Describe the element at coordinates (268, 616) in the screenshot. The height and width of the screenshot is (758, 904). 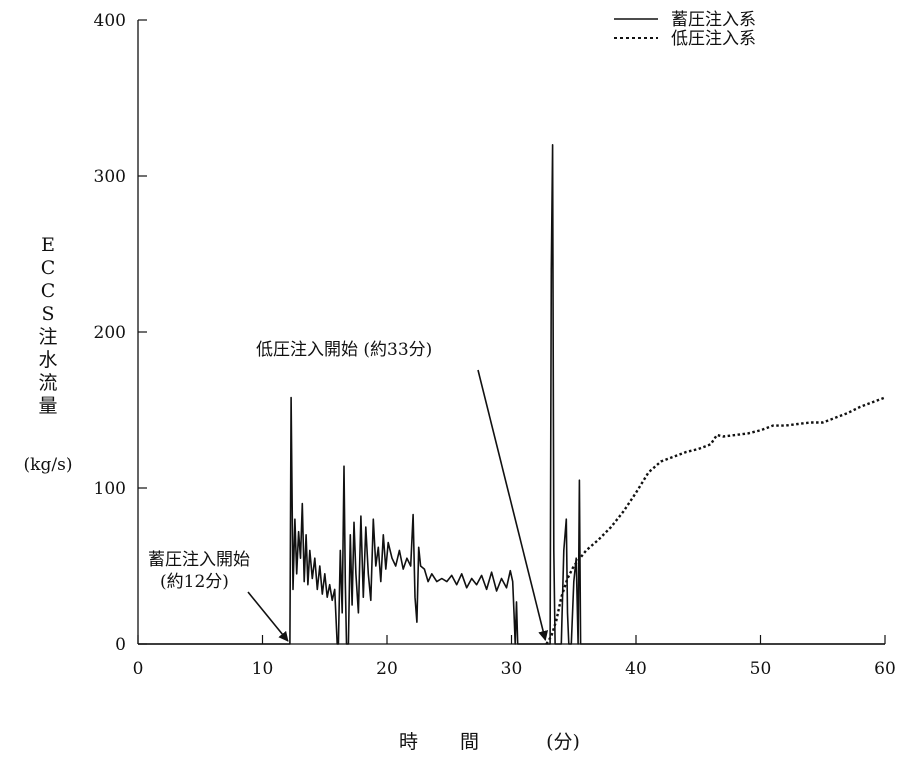
I see `annotation-arrow-accumulator` at that location.